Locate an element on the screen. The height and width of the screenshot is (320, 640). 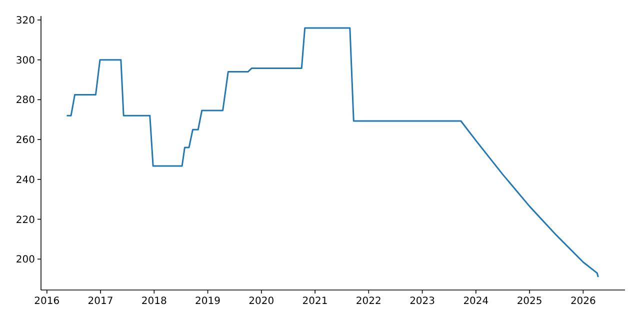
y-tick-label: 320 is located at coordinates (25, 20).